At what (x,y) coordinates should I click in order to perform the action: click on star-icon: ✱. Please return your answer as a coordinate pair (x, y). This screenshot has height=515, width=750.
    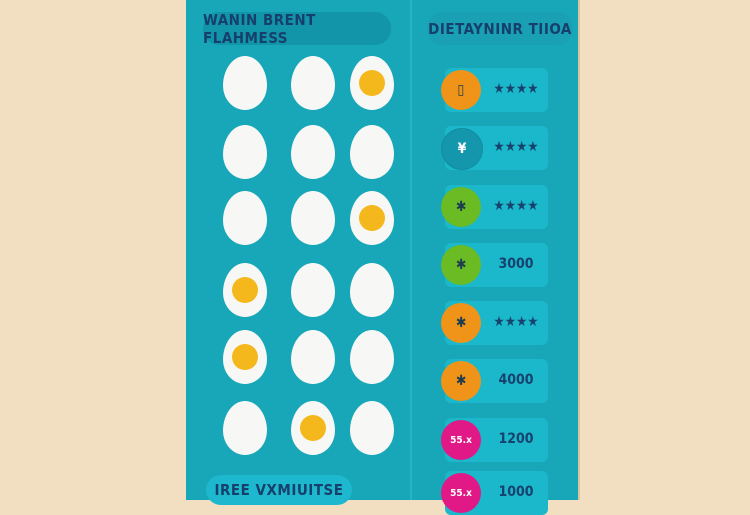
    Looking at the image, I should click on (461, 323).